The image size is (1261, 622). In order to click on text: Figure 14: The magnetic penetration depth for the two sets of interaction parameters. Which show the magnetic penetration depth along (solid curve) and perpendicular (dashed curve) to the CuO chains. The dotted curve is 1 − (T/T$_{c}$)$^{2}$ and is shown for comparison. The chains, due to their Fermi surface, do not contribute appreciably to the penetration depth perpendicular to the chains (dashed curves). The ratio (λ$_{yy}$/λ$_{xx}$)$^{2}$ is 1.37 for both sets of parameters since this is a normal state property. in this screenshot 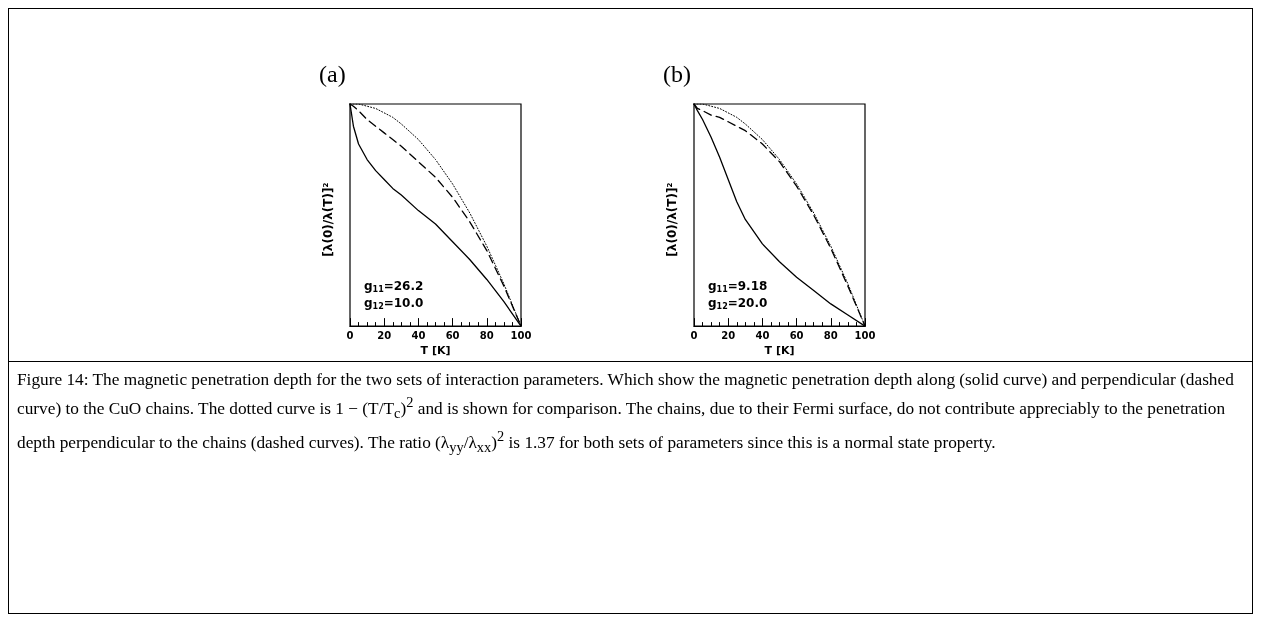, I will do `click(625, 413)`.